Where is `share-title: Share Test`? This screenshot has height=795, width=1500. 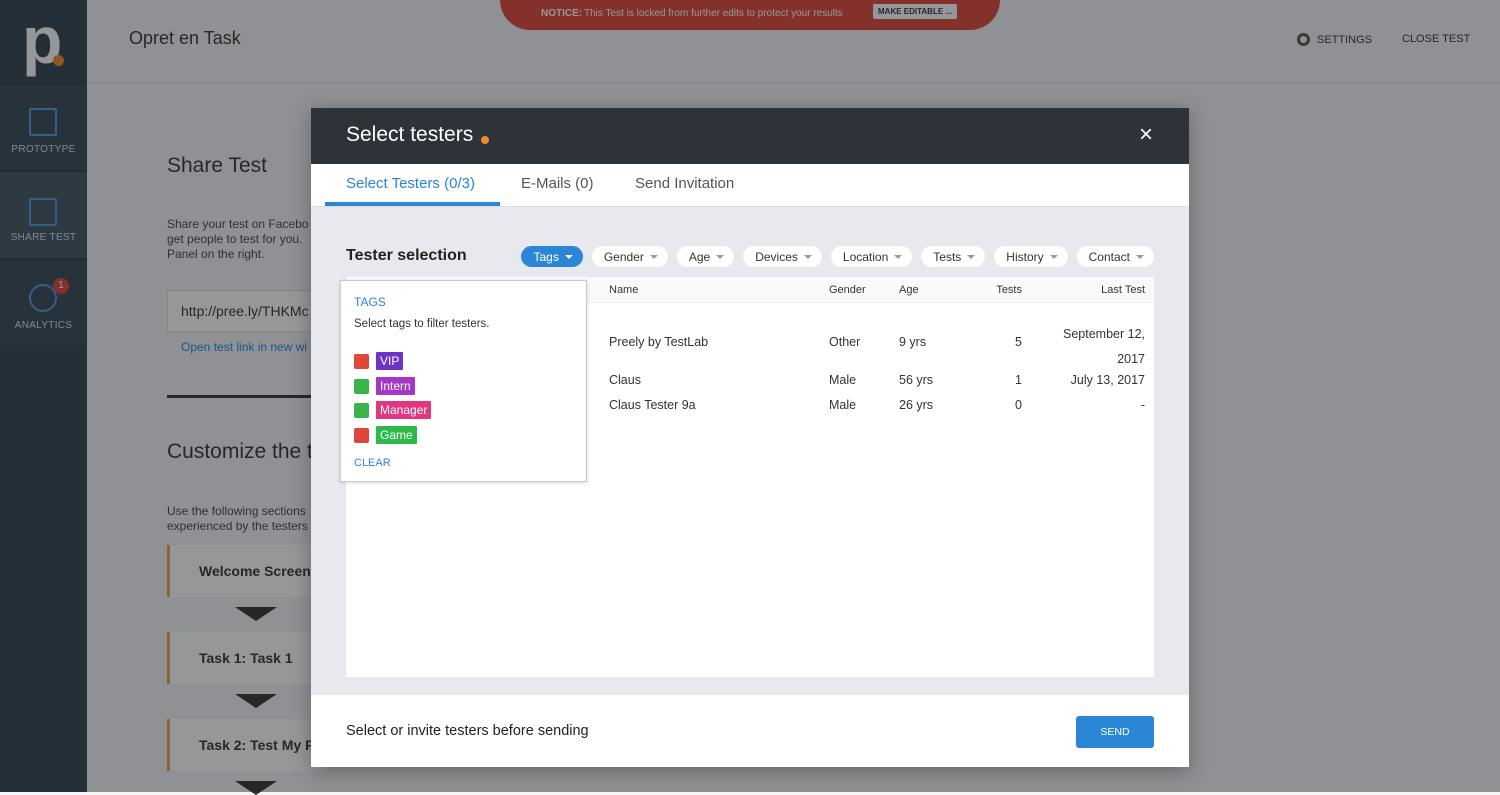
share-title: Share Test is located at coordinates (217, 165).